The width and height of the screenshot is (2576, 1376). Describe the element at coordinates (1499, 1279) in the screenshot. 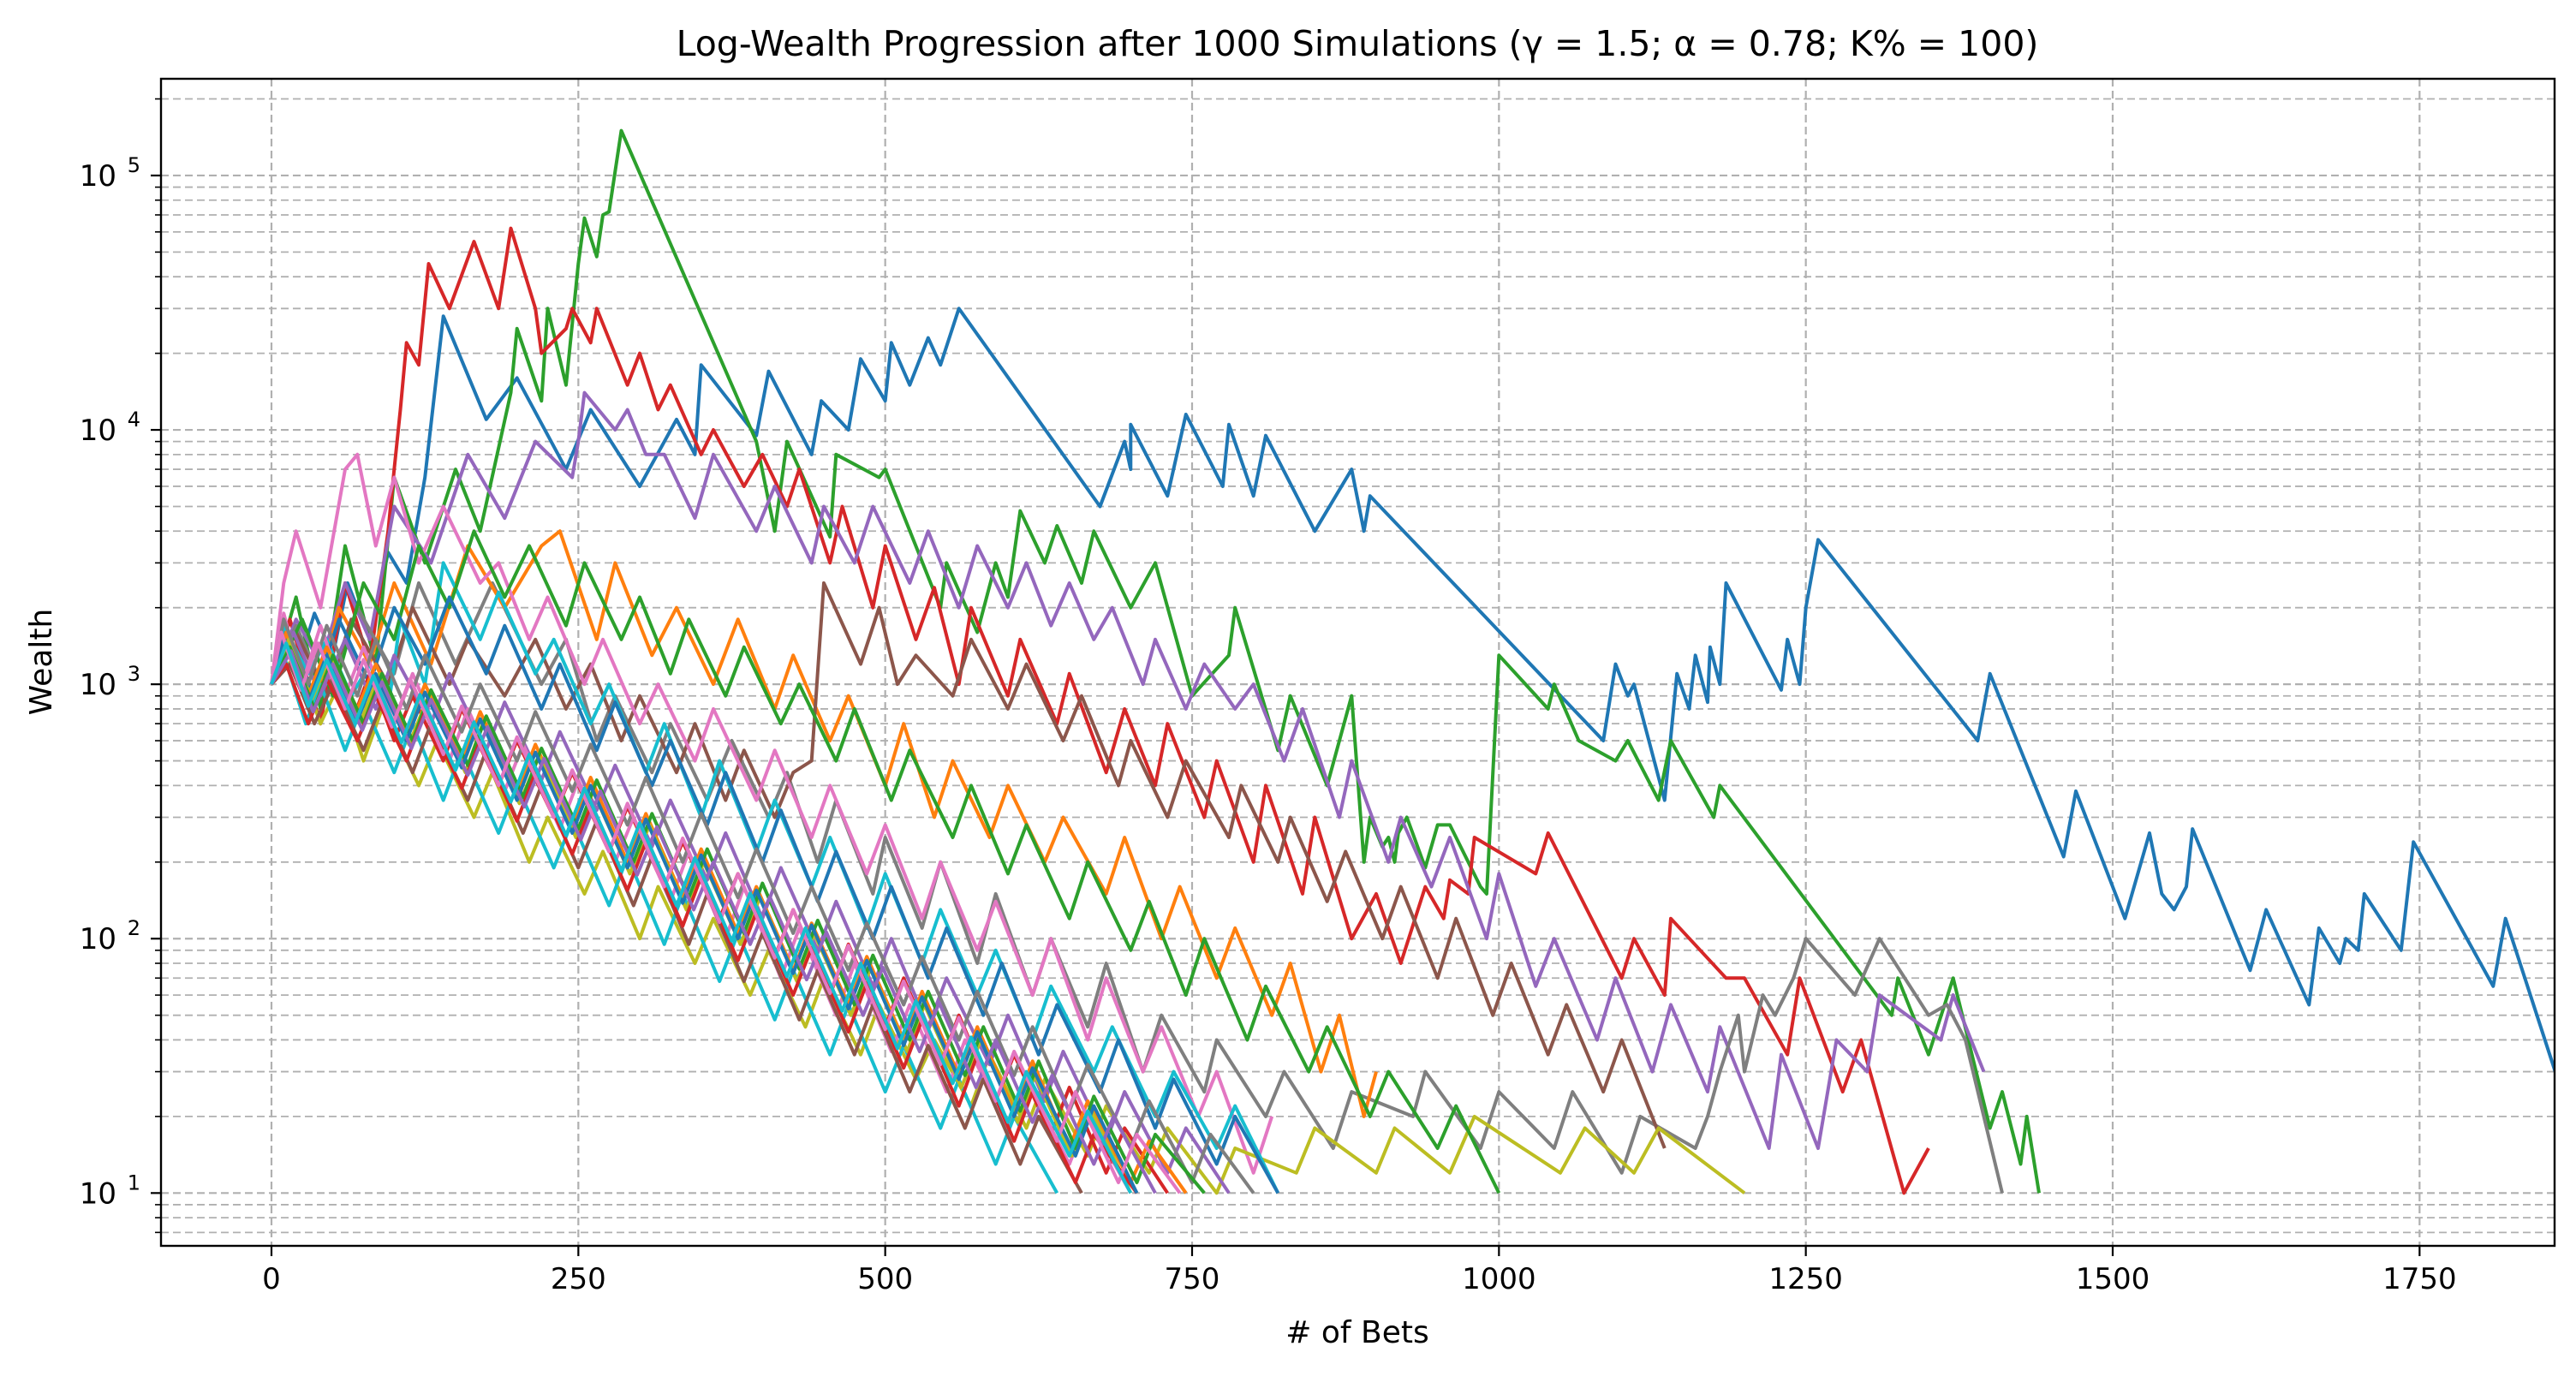

I see `x-tick-label: 1000` at that location.